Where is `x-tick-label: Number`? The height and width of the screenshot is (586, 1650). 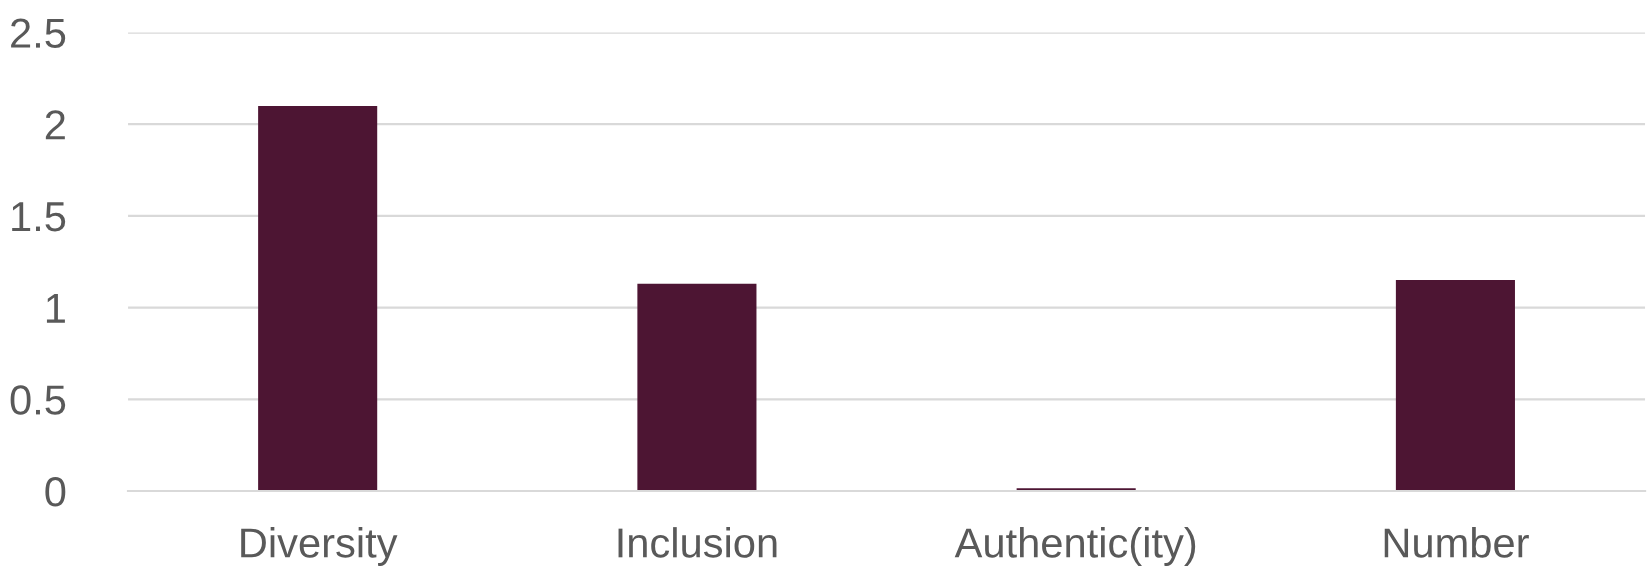
x-tick-label: Number is located at coordinates (1456, 542).